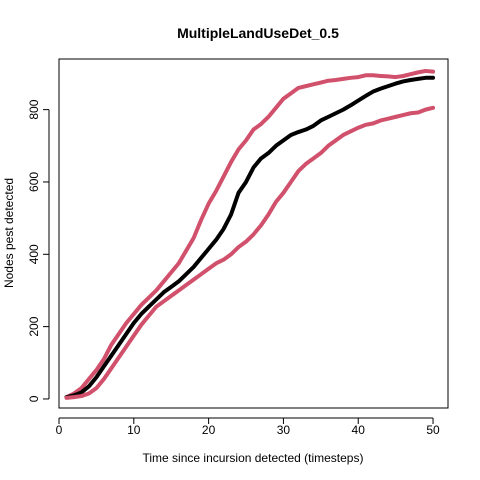 This screenshot has height=480, width=480. Describe the element at coordinates (359, 430) in the screenshot. I see `x-tick-label: 40` at that location.